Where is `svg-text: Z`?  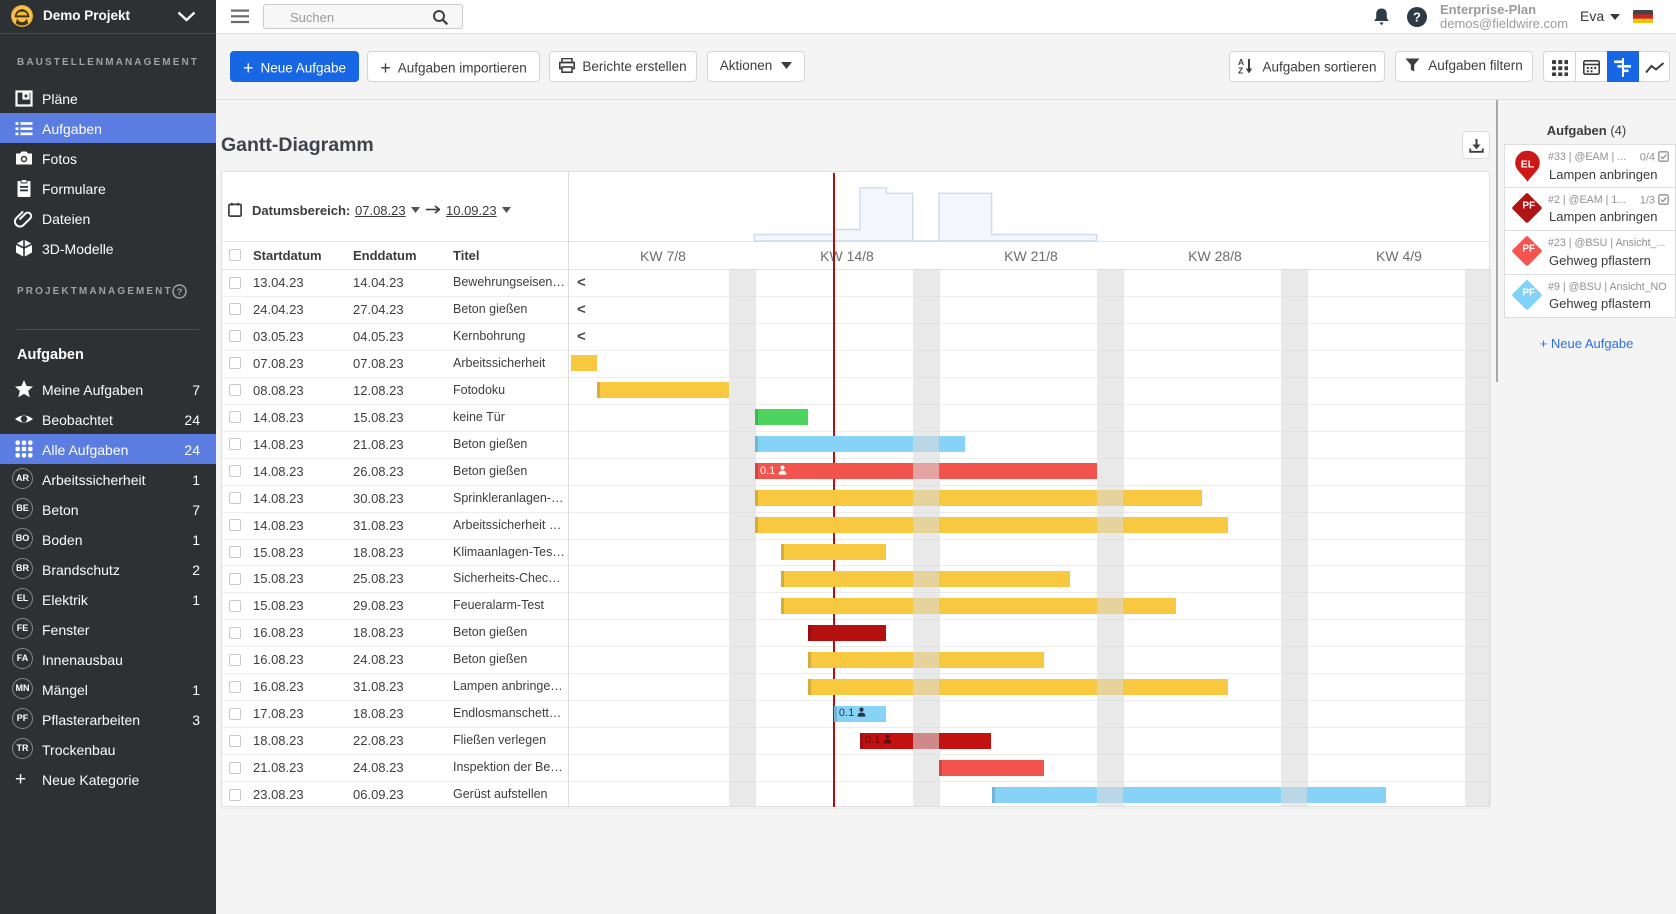 svg-text: Z is located at coordinates (1240, 70).